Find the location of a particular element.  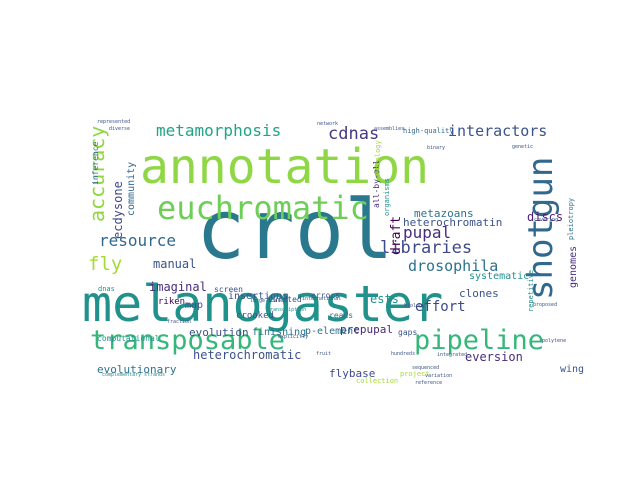

cloud-word-large-scale: large-scale is located at coordinates (266, 301).